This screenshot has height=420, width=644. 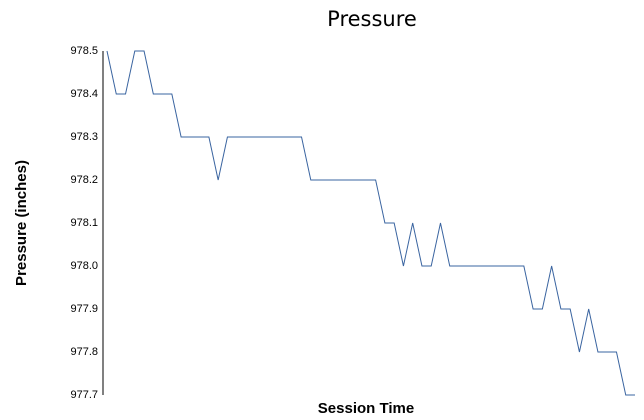 I want to click on chart-title: Pressure, so click(x=372, y=19).